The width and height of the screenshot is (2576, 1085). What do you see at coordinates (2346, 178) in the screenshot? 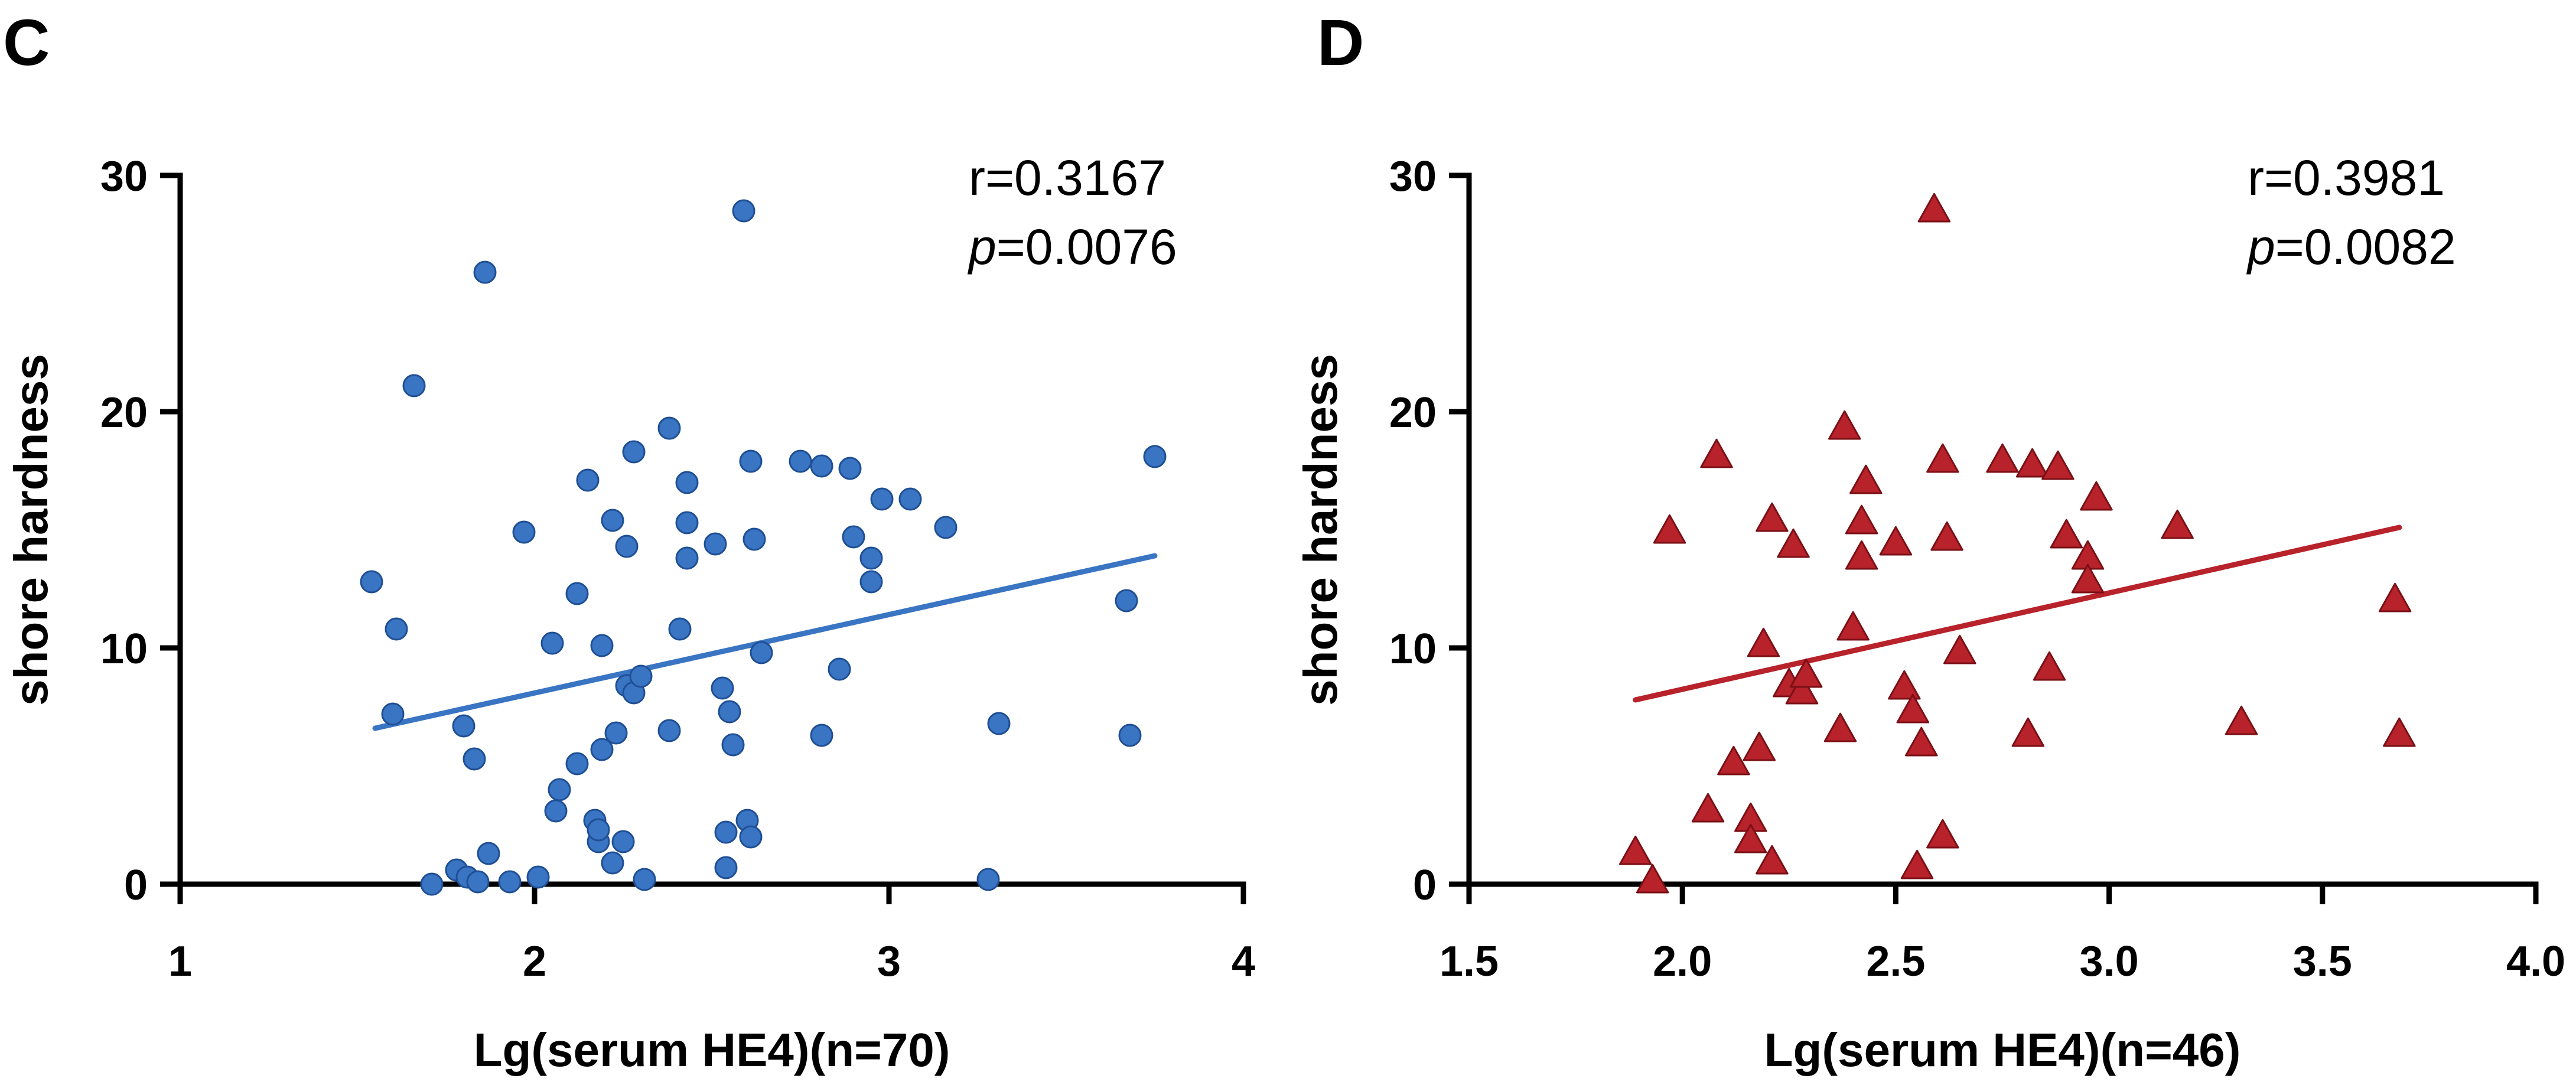
I see `correlation-r: r=0.3981` at bounding box center [2346, 178].